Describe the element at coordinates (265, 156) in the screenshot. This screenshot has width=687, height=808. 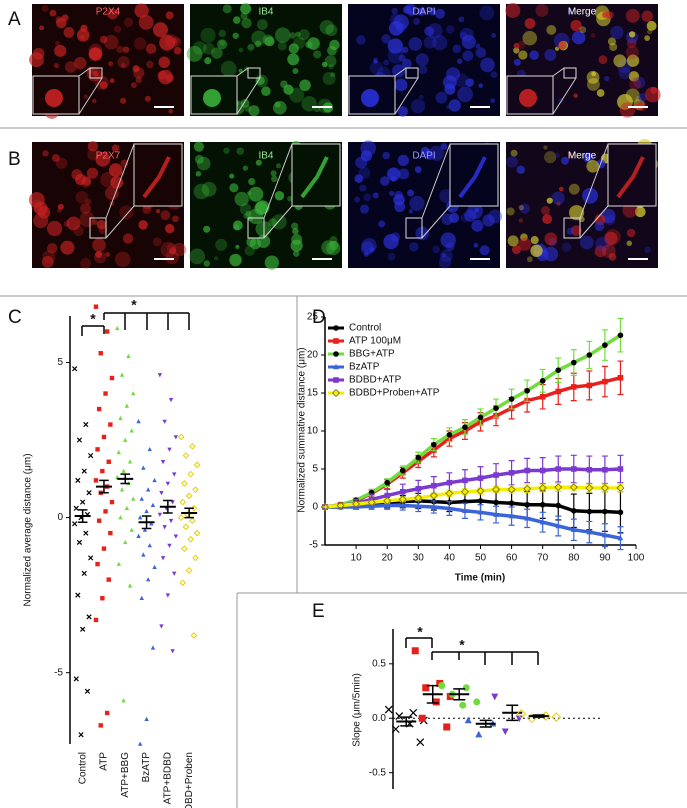
I see `image-title: IB4` at that location.